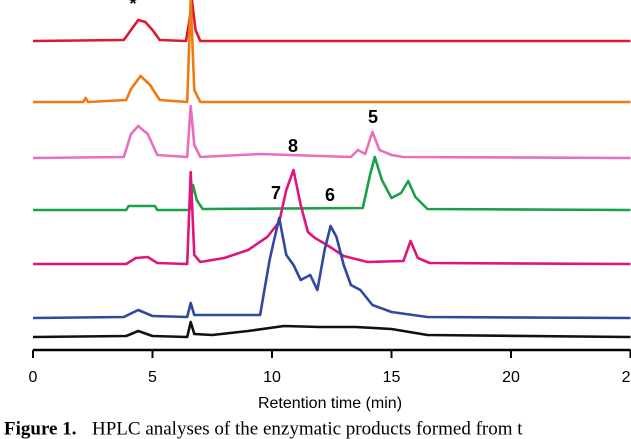  What do you see at coordinates (626, 377) in the screenshot?
I see `x-tick-label: 25` at bounding box center [626, 377].